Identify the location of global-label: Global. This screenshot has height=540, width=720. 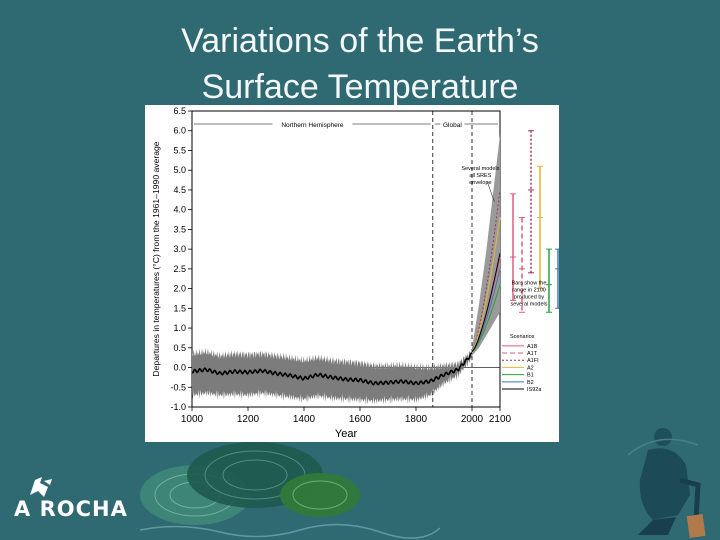
(452, 125).